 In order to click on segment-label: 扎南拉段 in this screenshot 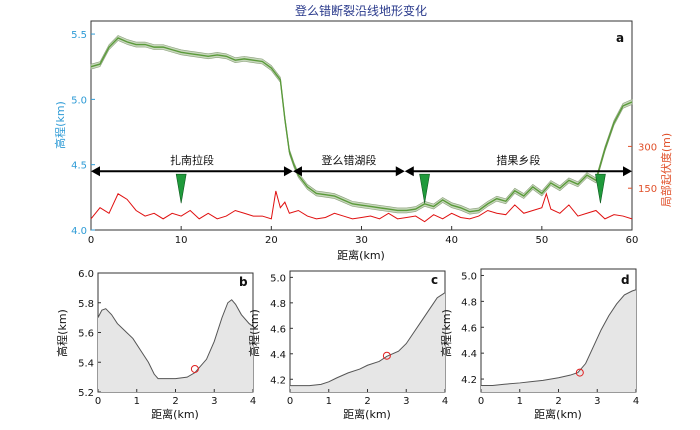, I will do `click(192, 160)`.